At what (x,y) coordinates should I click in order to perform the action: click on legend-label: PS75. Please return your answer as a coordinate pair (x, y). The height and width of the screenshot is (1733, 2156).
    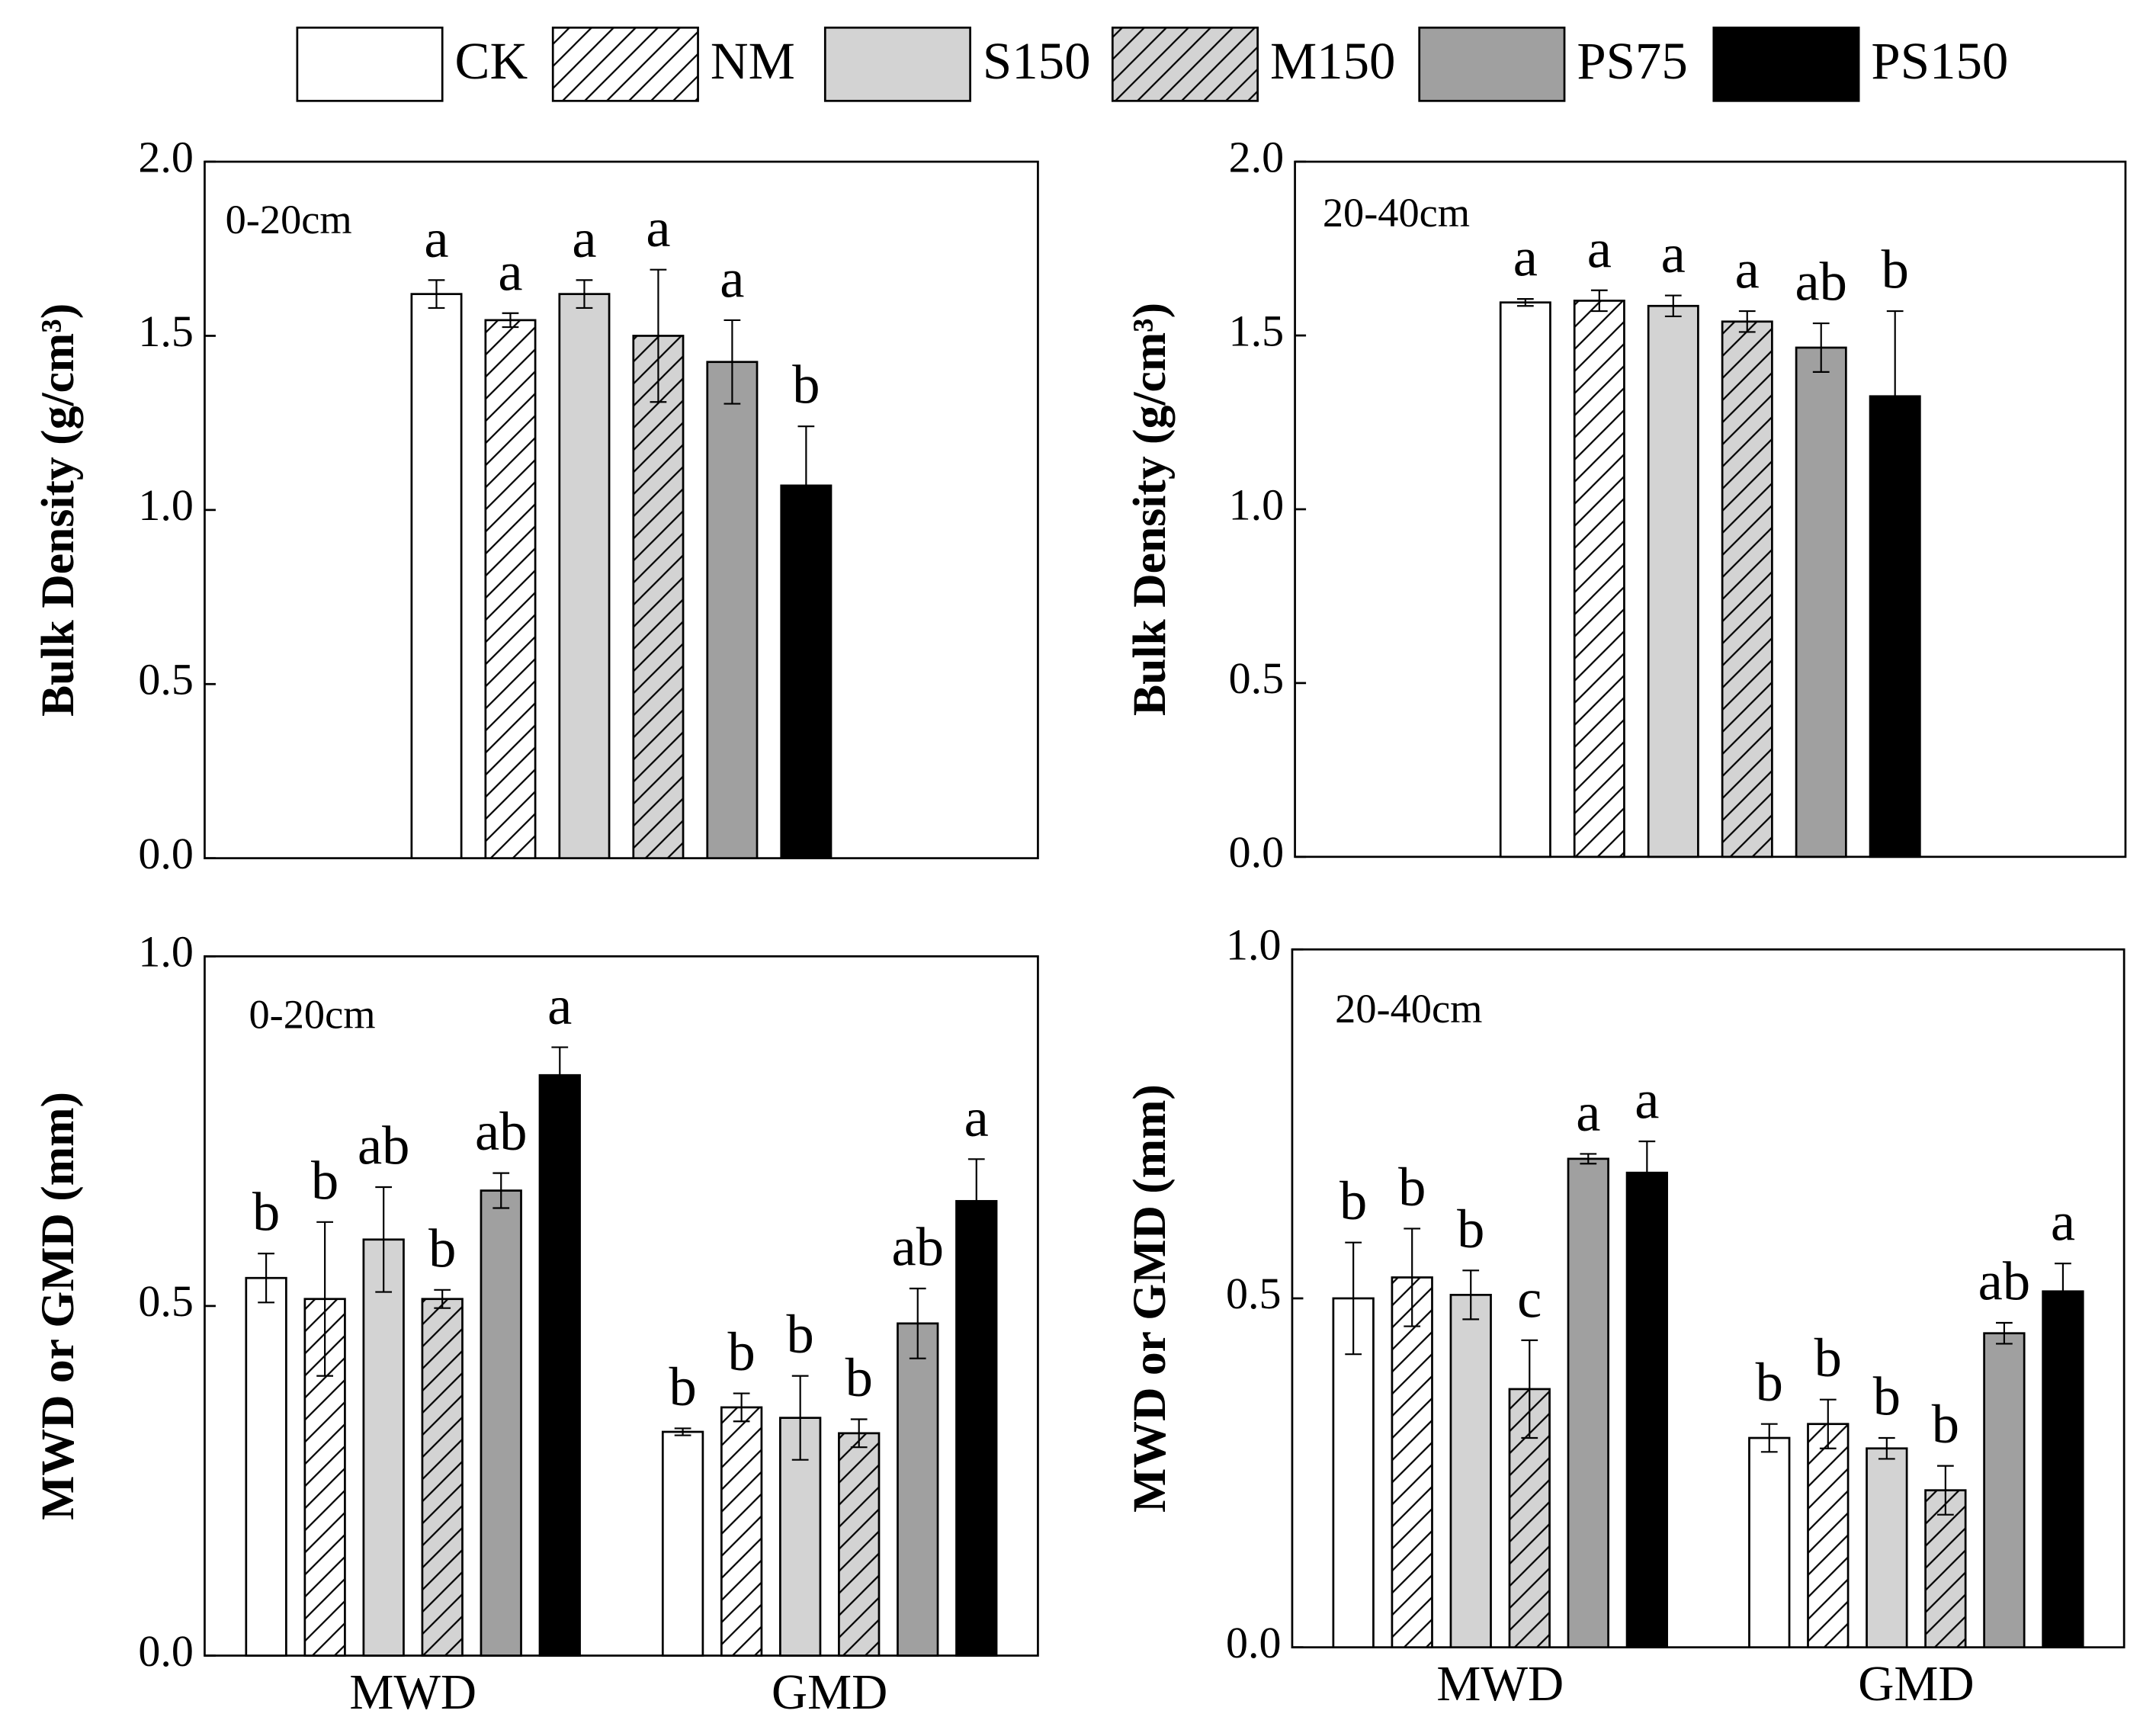
    Looking at the image, I should click on (1632, 61).